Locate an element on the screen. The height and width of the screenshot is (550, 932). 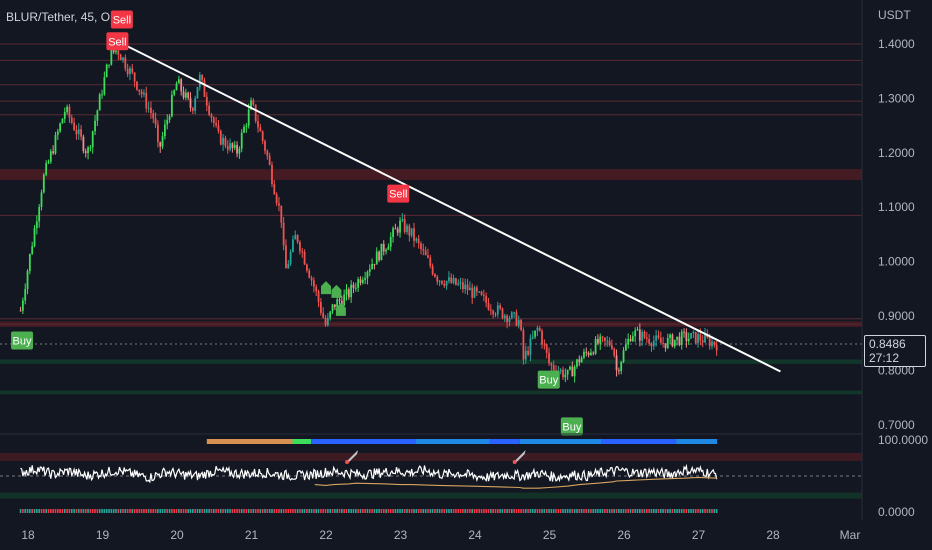
indicator-pane is located at coordinates (431, 473).